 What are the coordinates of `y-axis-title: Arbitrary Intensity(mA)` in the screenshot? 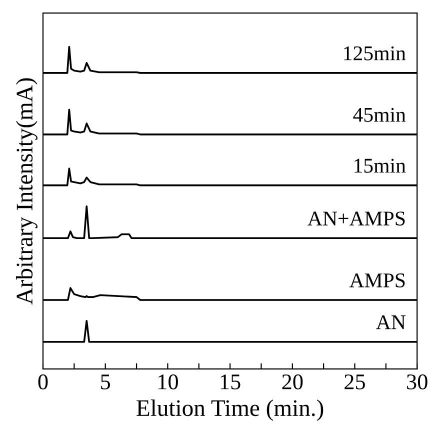 It's located at (27, 191).